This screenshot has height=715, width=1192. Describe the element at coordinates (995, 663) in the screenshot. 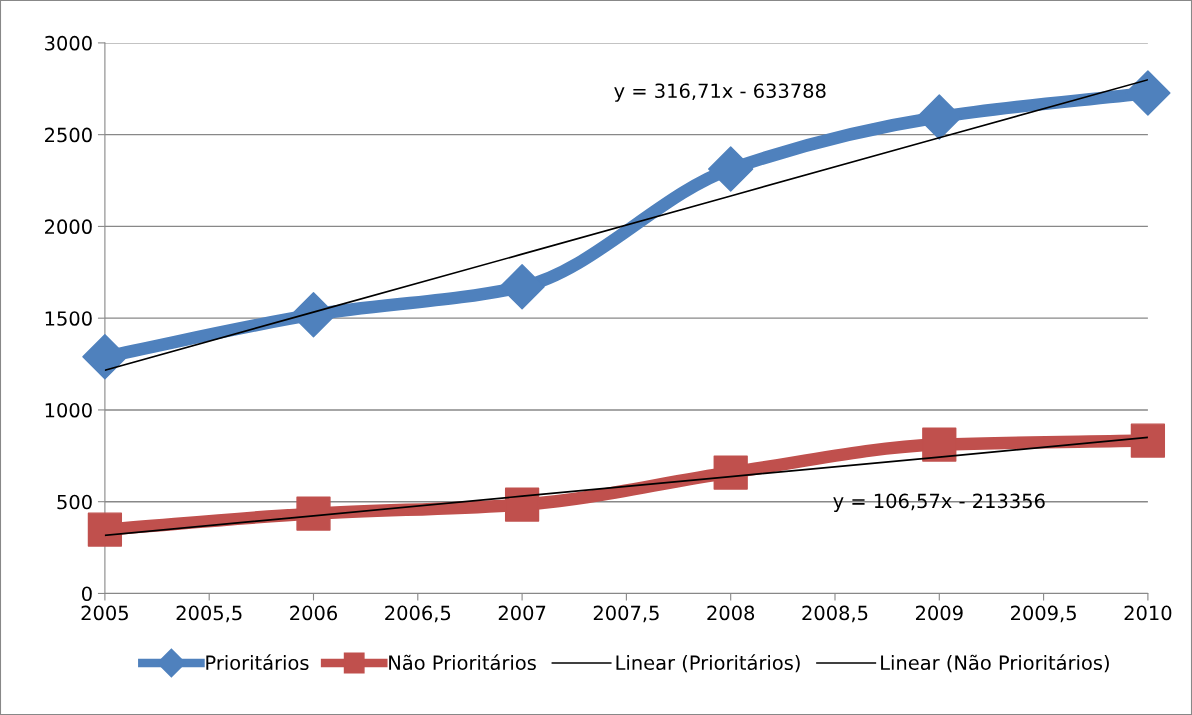

I see `legend-label: Linear (Não Prioritários)` at that location.